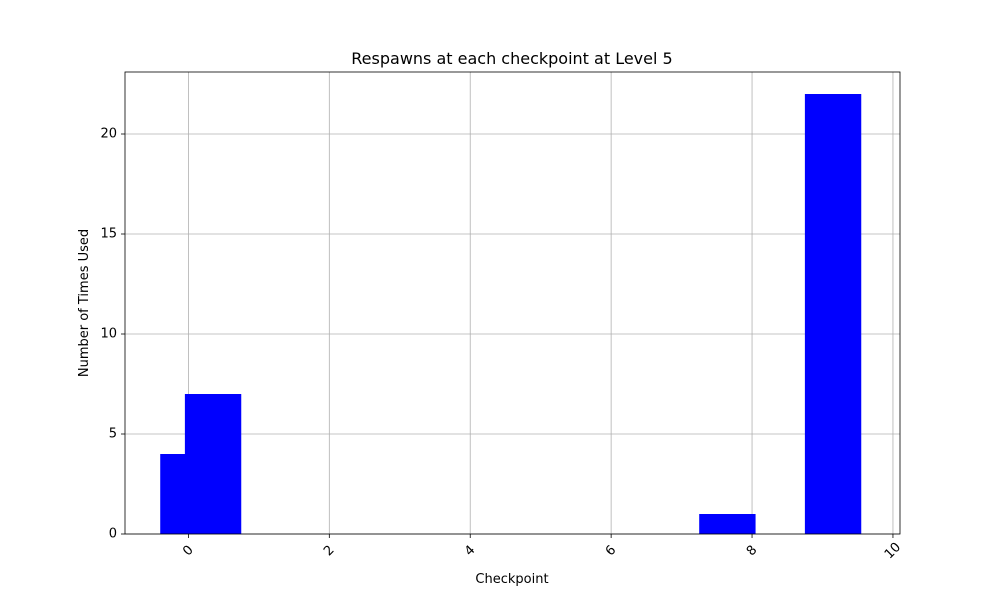 The height and width of the screenshot is (600, 1000). I want to click on y-tick-label: 10, so click(108, 334).